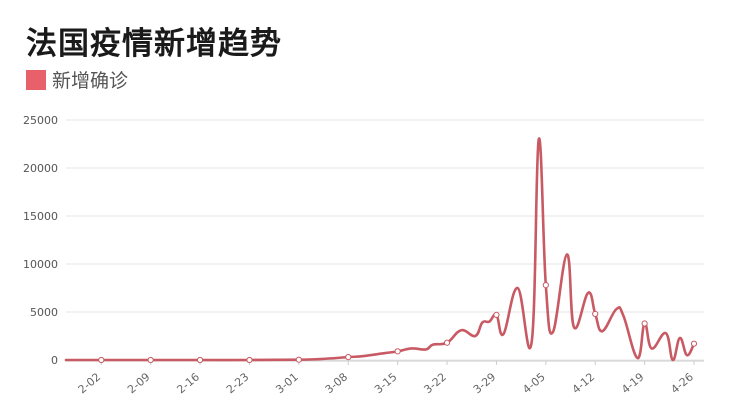 The height and width of the screenshot is (419, 729). I want to click on y-tick-label: 25000, so click(40, 120).